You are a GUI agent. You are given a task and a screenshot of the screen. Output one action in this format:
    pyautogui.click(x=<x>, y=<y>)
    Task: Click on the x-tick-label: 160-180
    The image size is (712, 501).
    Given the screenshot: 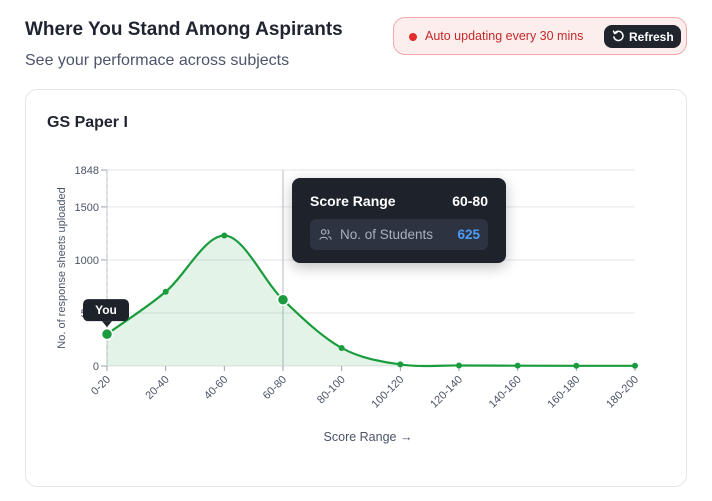 What is the action you would take?
    pyautogui.click(x=563, y=392)
    